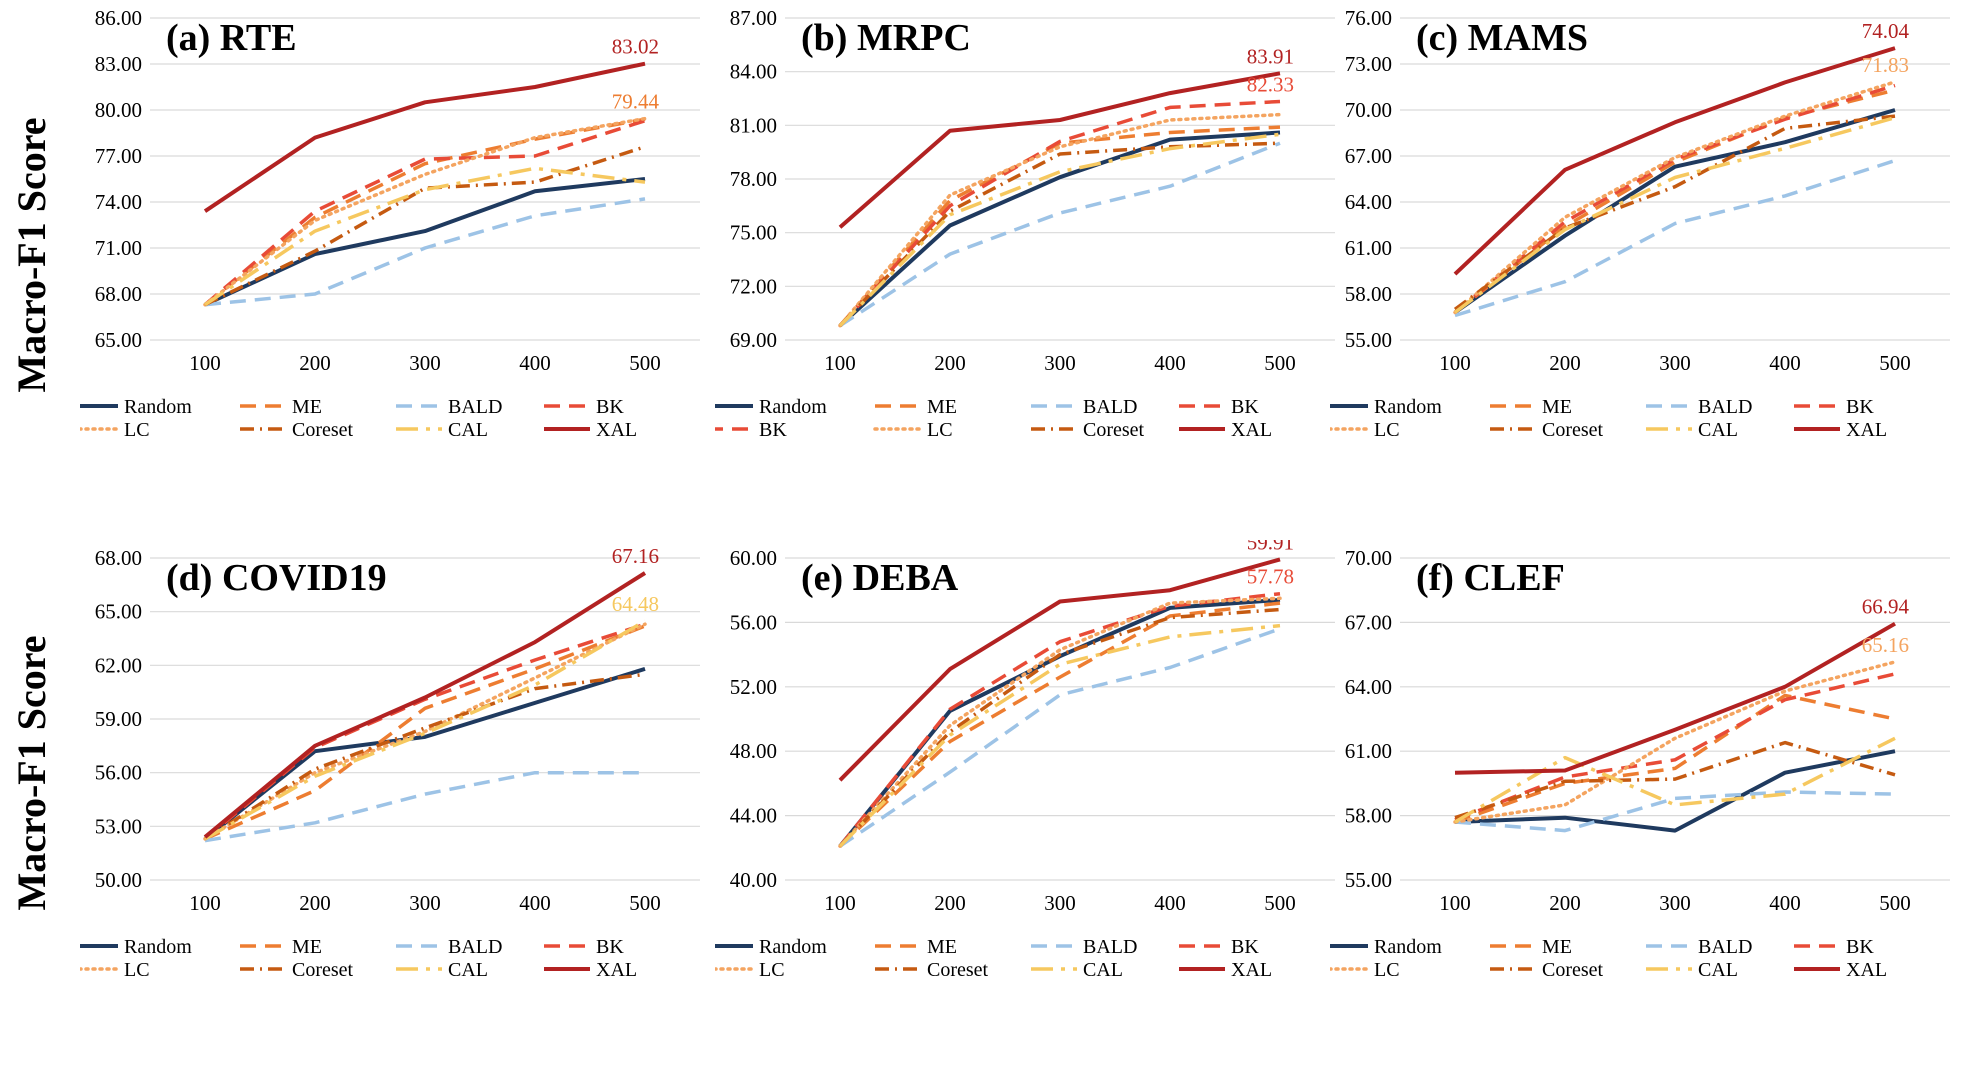 The height and width of the screenshot is (1078, 1970). I want to click on y-tick-label: 48.00, so click(753, 751).